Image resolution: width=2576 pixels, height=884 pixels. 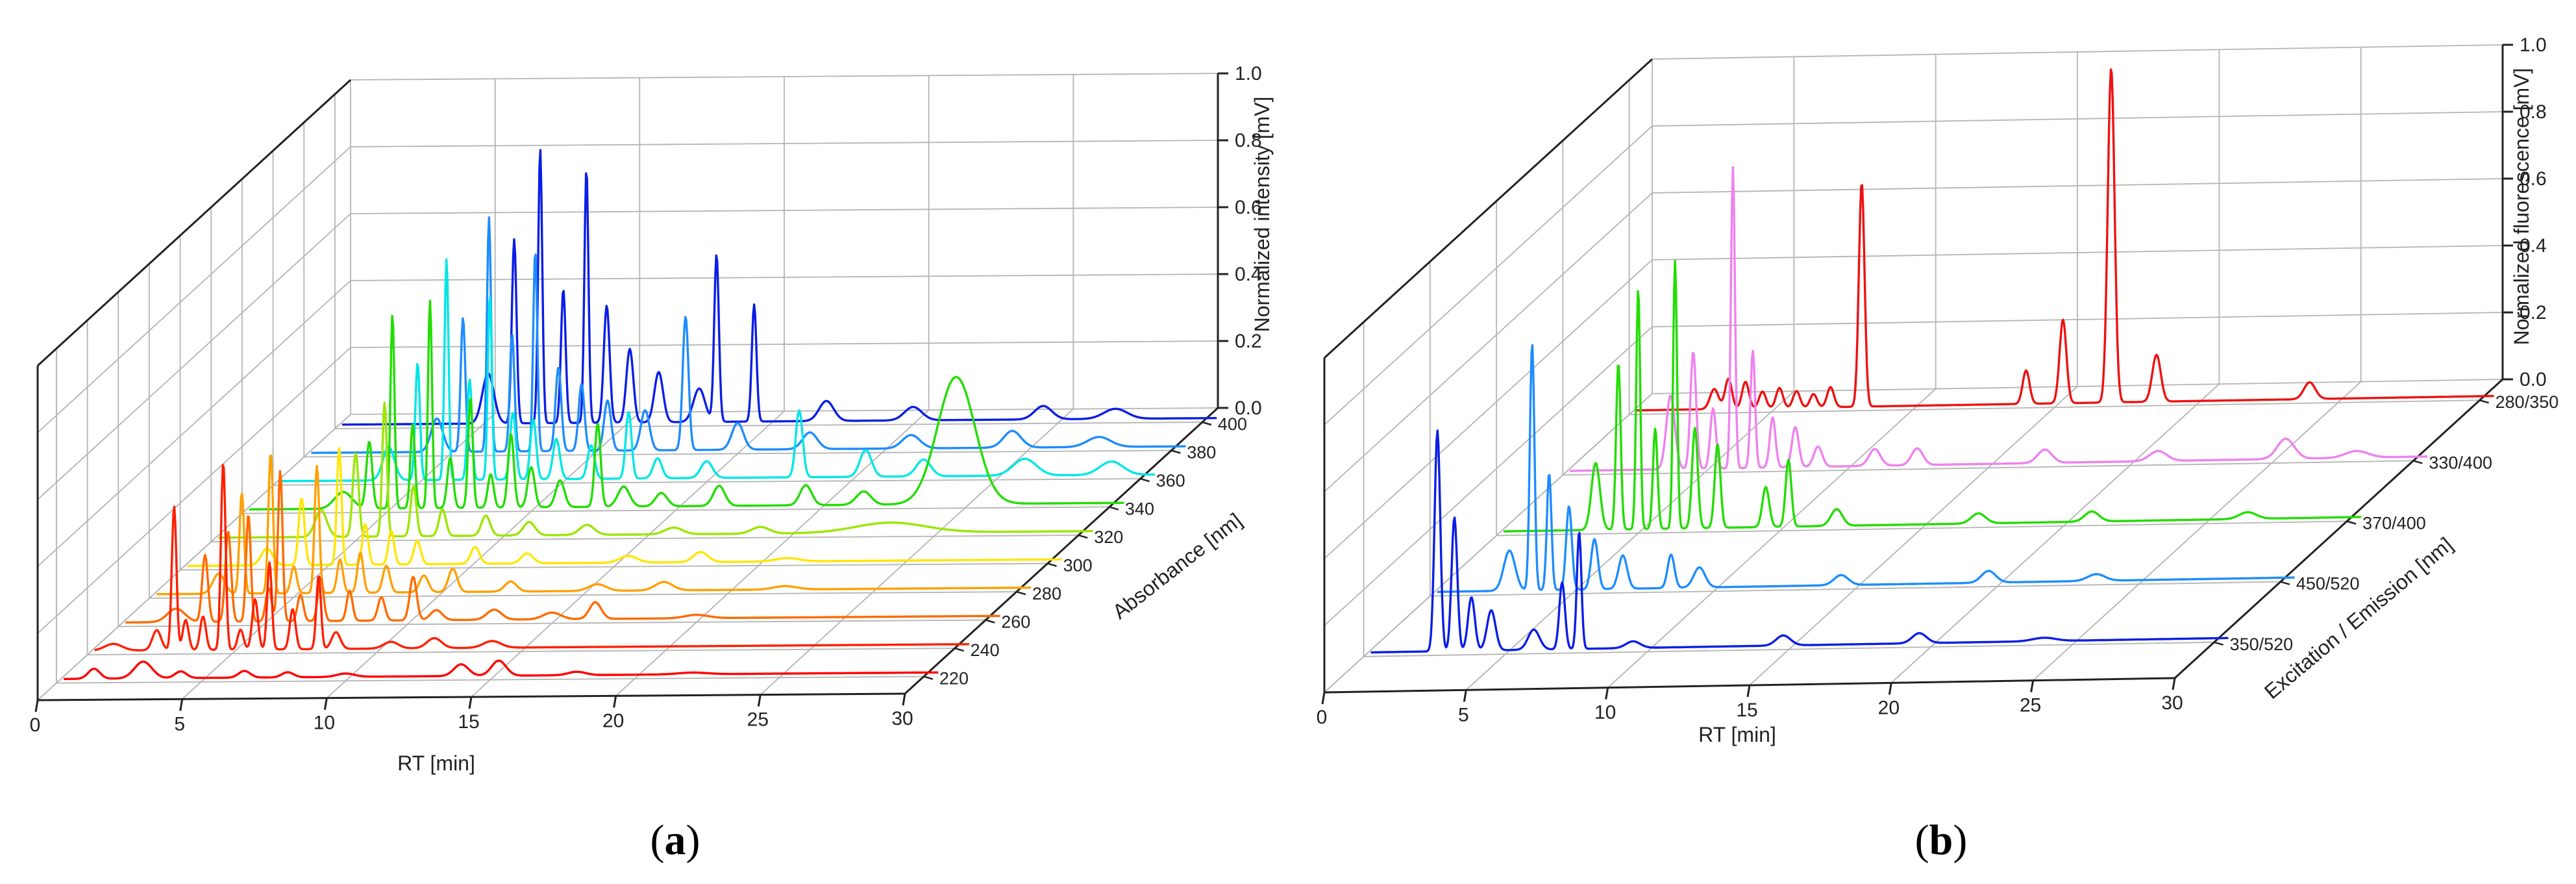 What do you see at coordinates (2533, 379) in the screenshot?
I see `panel-b-z-tick-label: 0.0` at bounding box center [2533, 379].